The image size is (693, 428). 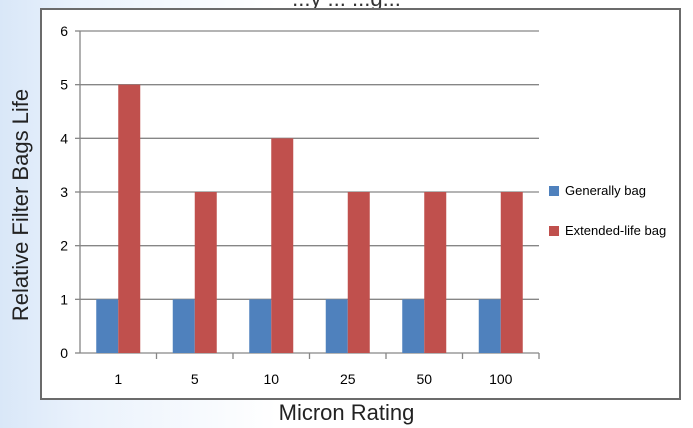 I want to click on y-tick-label: 6, so click(x=64, y=31).